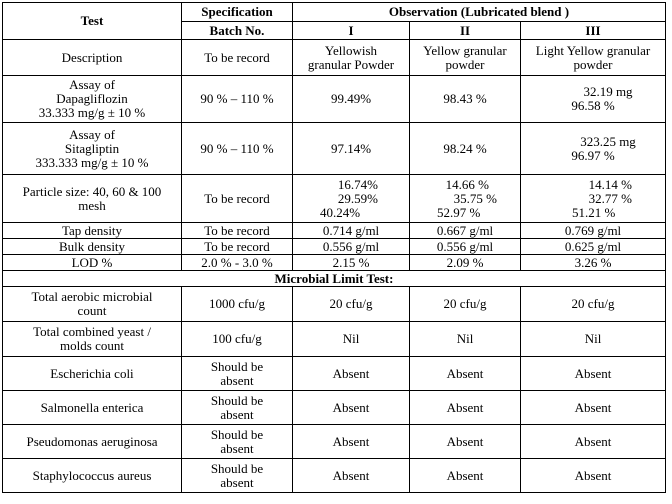 The height and width of the screenshot is (504, 672). What do you see at coordinates (351, 339) in the screenshot?
I see `batch-1-value: Nil` at bounding box center [351, 339].